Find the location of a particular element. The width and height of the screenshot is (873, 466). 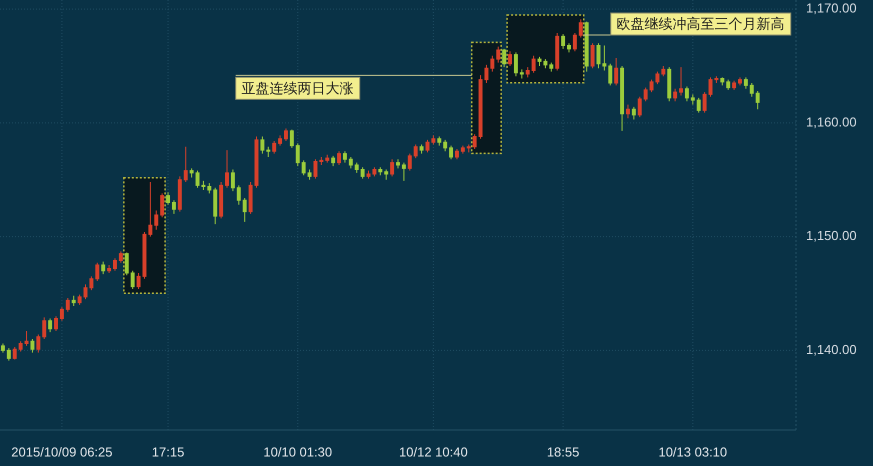

y-tick-label: 1,150.00 is located at coordinates (831, 236).